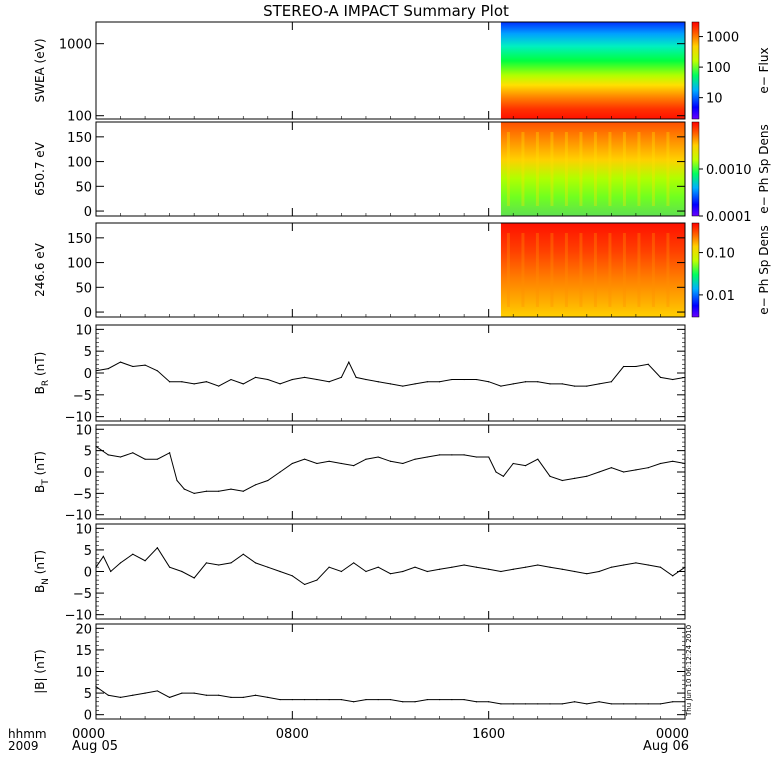 The image size is (780, 784). Describe the element at coordinates (40, 671) in the screenshot. I see `y-axis-label: |B| (nT)` at that location.